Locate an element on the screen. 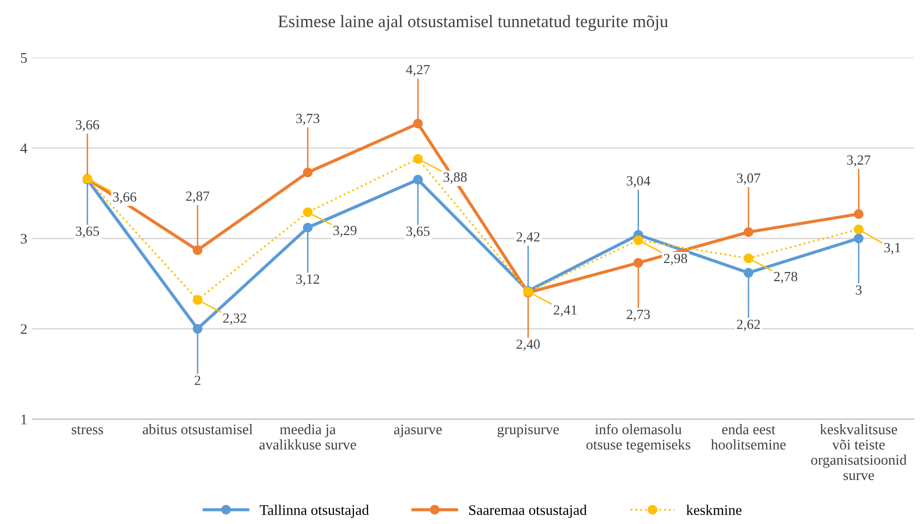  y-tick-label: 3 is located at coordinates (23, 239).